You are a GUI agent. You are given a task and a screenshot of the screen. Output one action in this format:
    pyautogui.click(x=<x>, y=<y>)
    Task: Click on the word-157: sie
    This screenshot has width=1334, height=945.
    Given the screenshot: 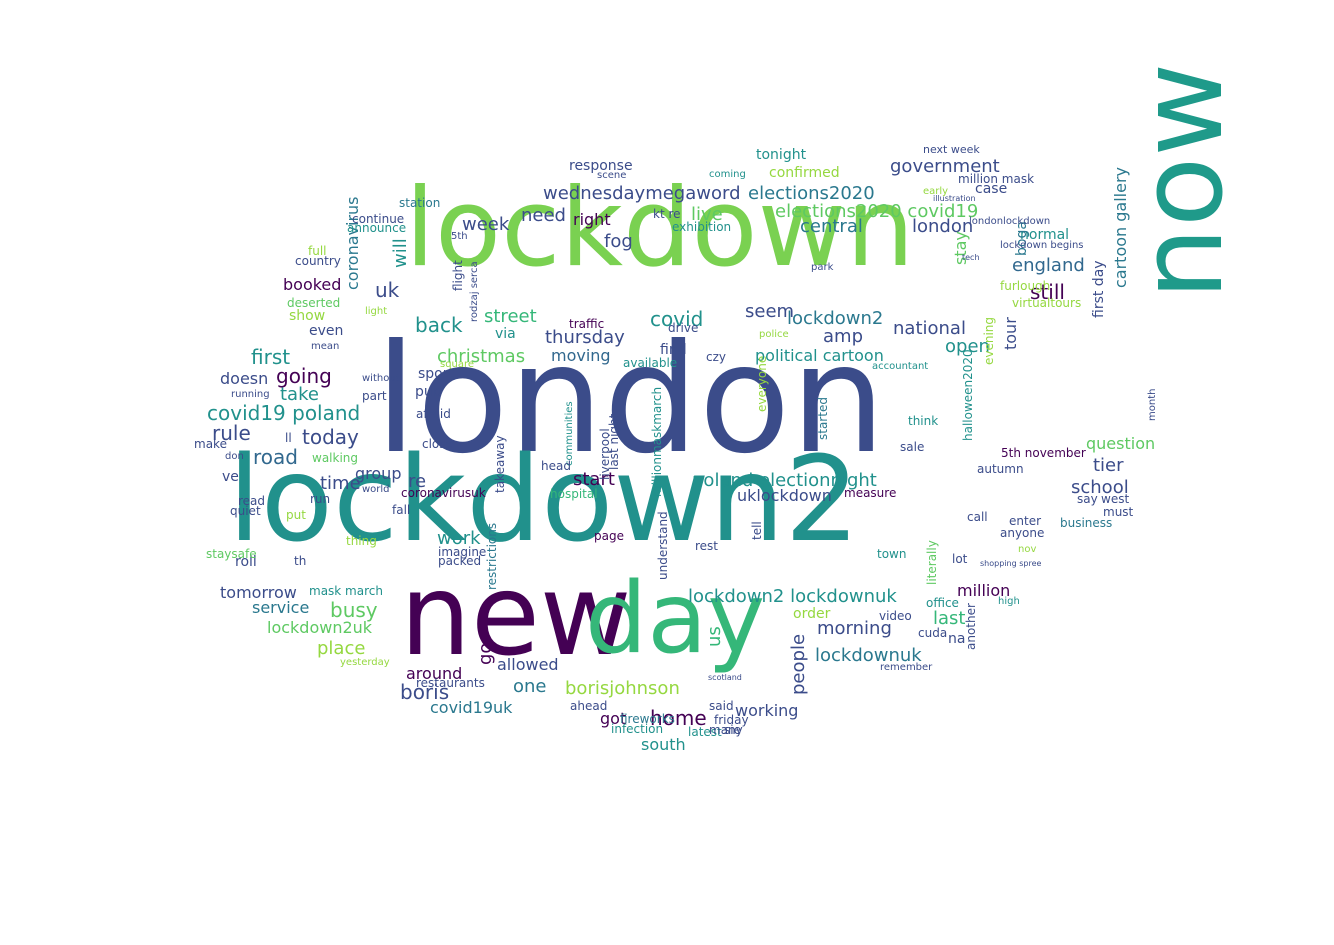 What is the action you would take?
    pyautogui.click(x=732, y=730)
    